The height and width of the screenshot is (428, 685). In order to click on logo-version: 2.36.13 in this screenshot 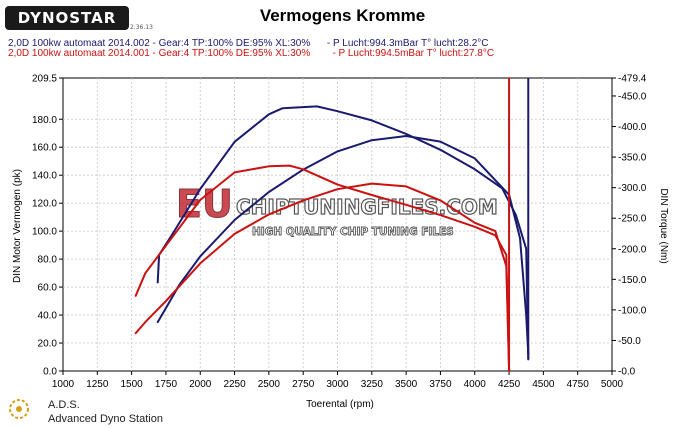, I will do `click(141, 27)`.